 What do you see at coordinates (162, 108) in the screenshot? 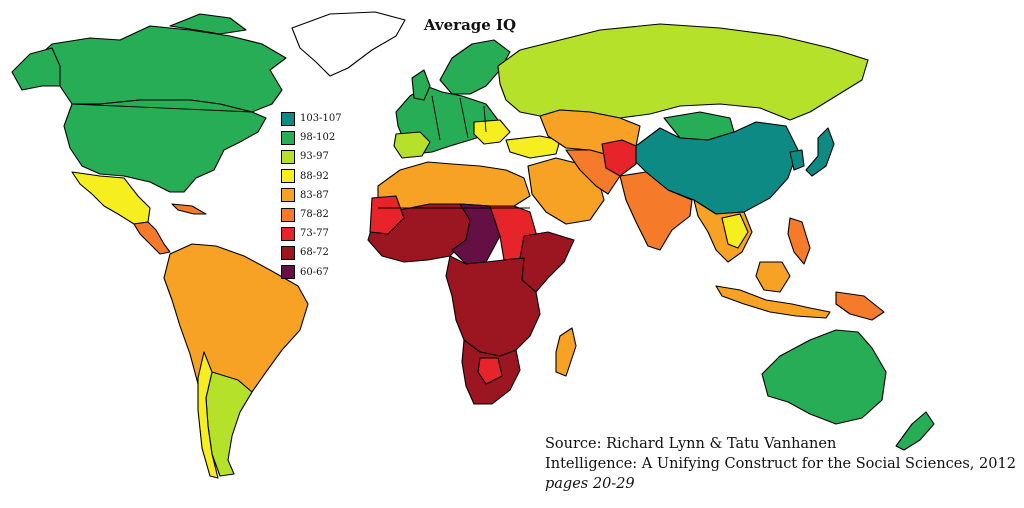
I see `border-us-canada` at bounding box center [162, 108].